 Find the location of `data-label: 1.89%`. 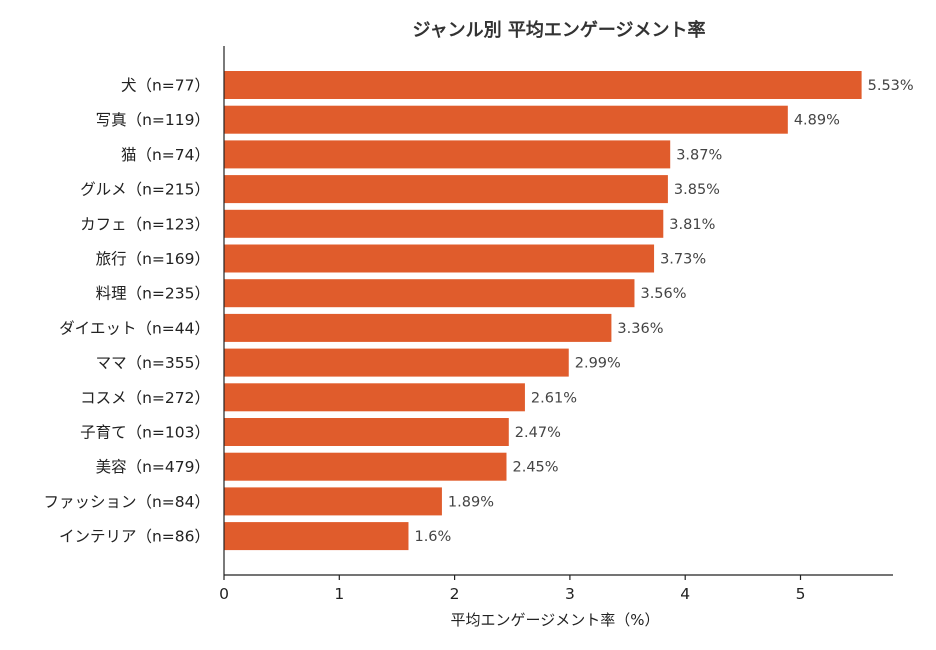

data-label: 1.89% is located at coordinates (471, 502).